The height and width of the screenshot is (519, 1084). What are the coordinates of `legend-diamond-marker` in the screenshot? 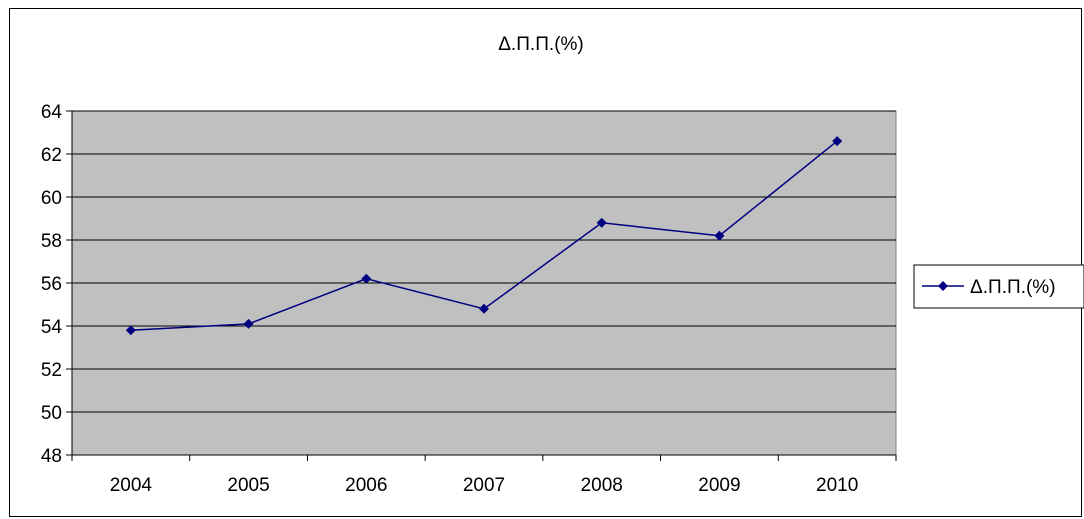 It's located at (943, 286).